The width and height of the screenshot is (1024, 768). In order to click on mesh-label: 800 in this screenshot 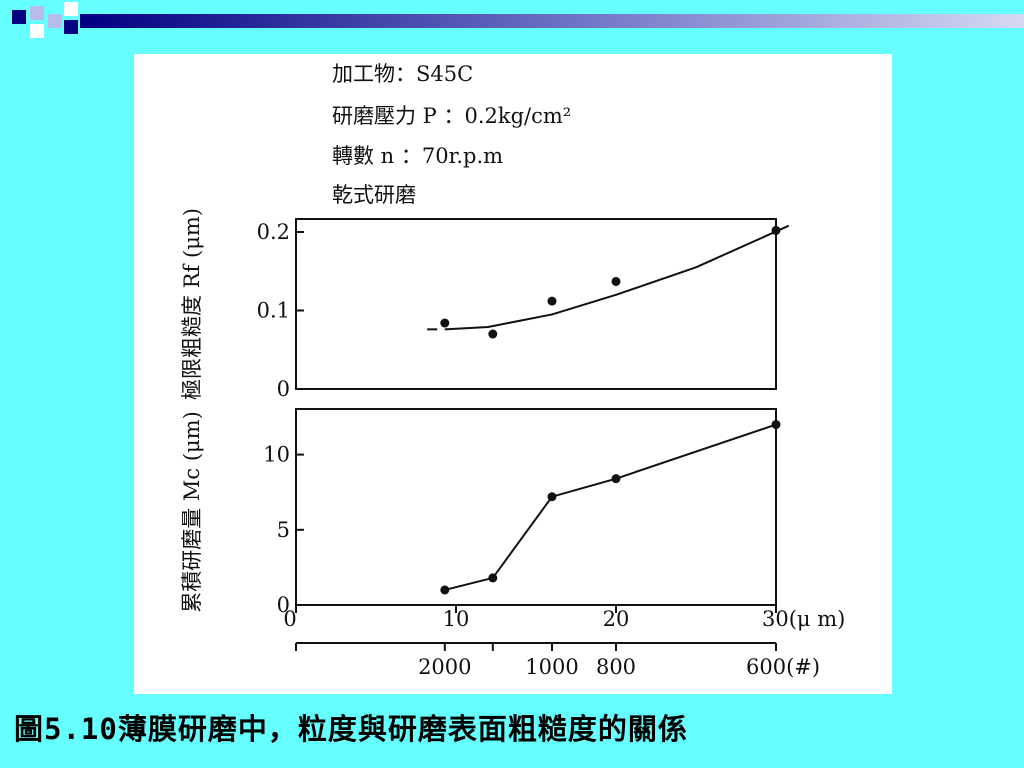, I will do `click(616, 667)`.